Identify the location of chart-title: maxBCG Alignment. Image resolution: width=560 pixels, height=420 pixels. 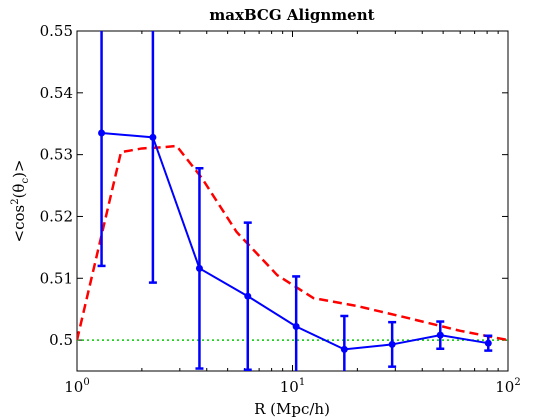
(291, 15).